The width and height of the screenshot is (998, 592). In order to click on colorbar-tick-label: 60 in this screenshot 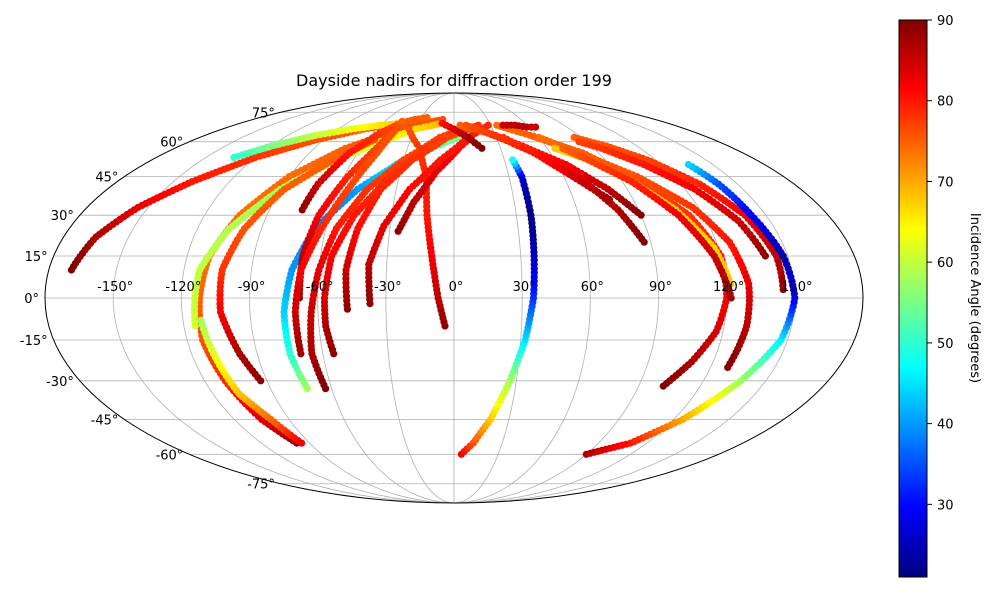, I will do `click(945, 263)`.